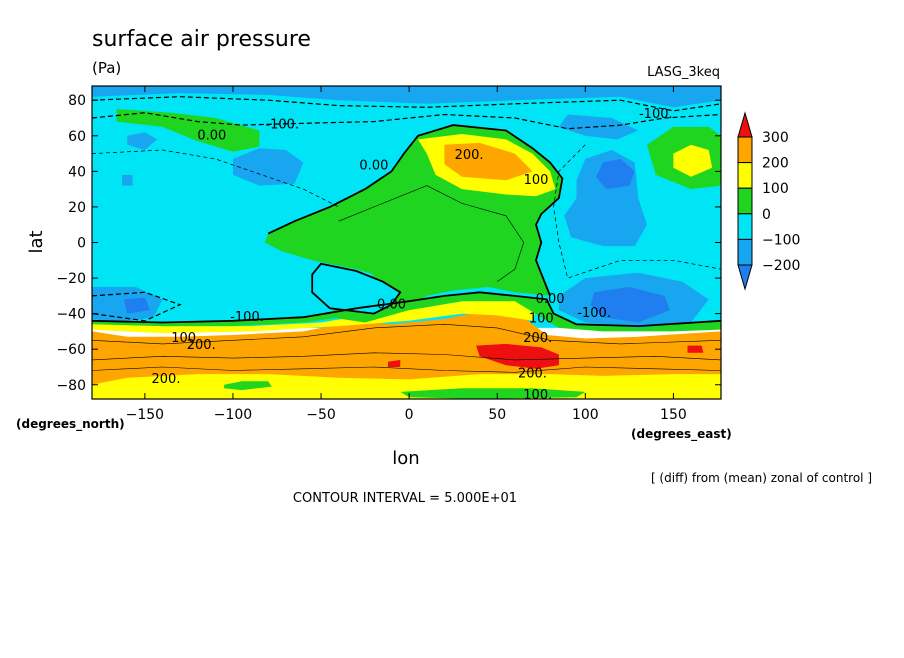  Describe the element at coordinates (248, 386) in the screenshot. I see `region-sh-green-p1` at that location.